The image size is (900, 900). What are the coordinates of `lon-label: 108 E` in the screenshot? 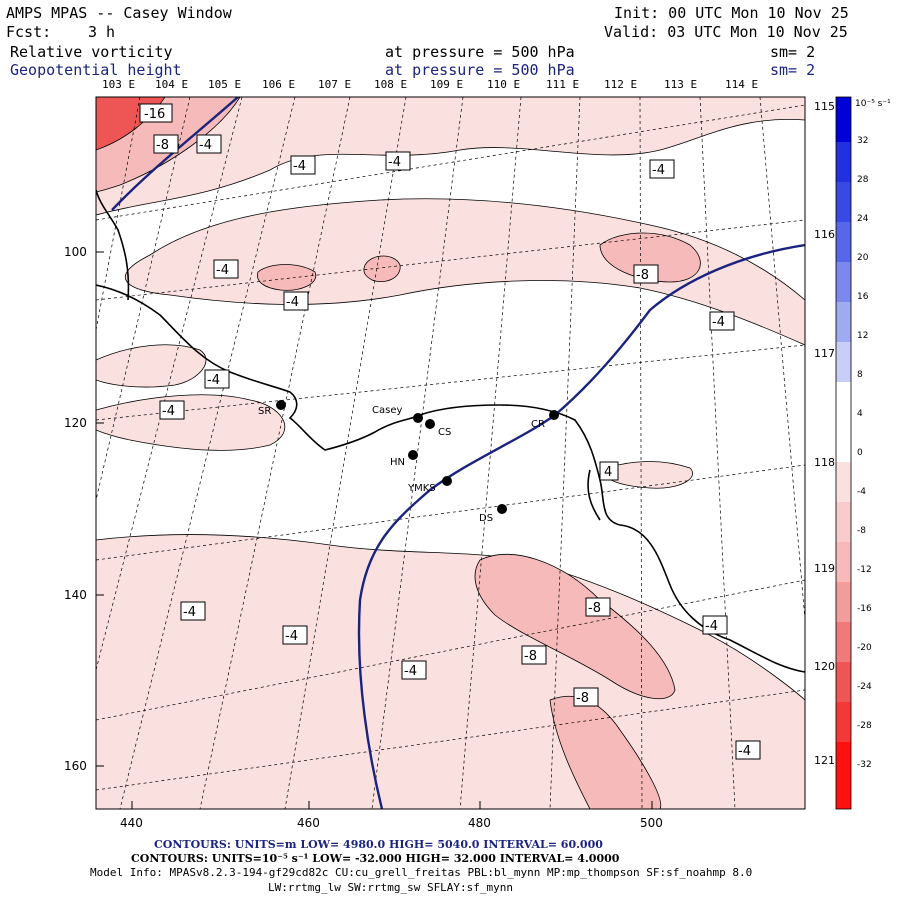 It's located at (391, 84).